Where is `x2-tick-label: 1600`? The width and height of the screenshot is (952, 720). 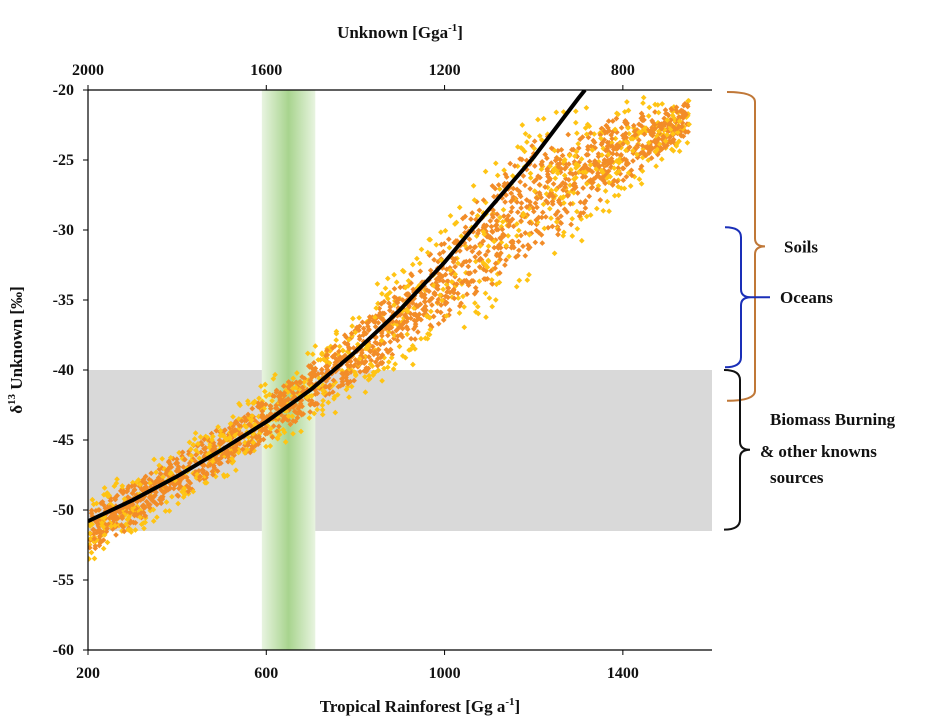
x2-tick-label: 1600 is located at coordinates (266, 70).